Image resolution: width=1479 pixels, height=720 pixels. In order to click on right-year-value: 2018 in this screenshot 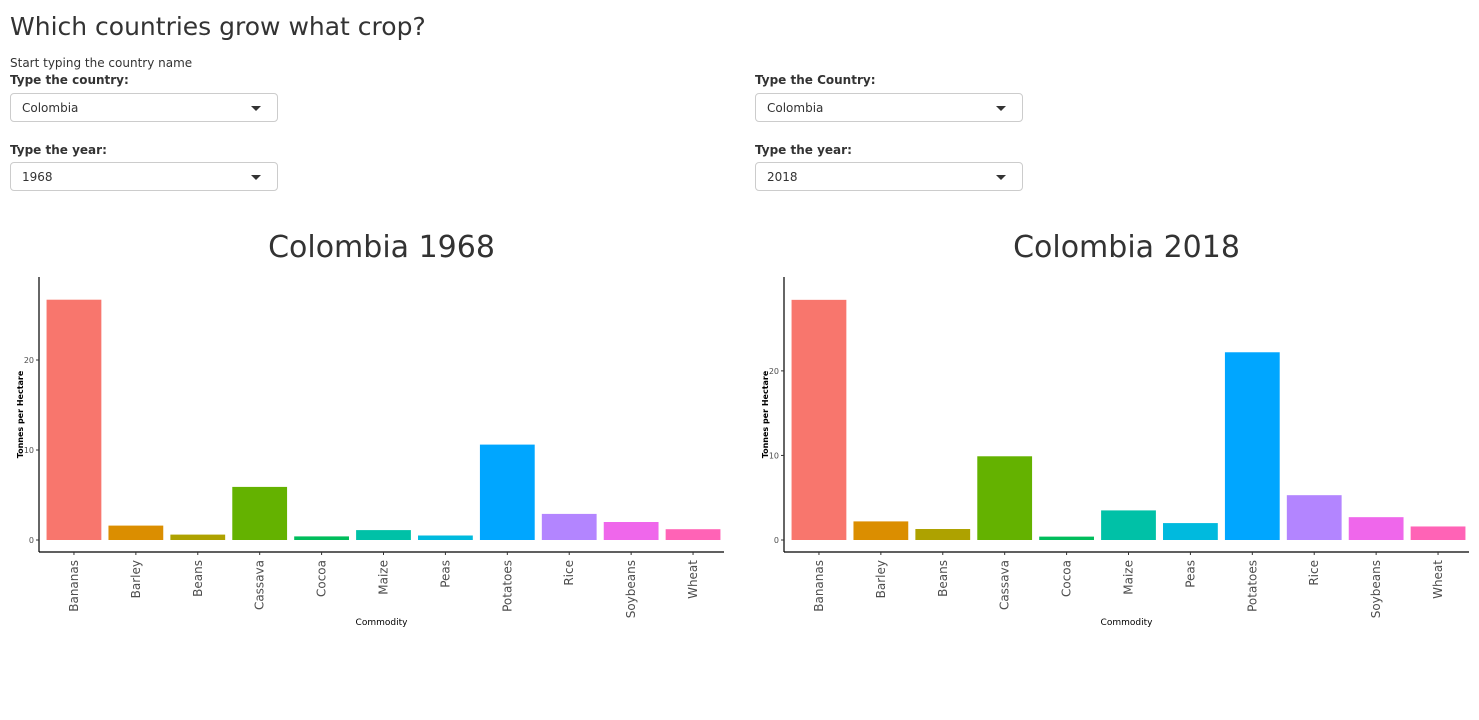, I will do `click(782, 177)`.